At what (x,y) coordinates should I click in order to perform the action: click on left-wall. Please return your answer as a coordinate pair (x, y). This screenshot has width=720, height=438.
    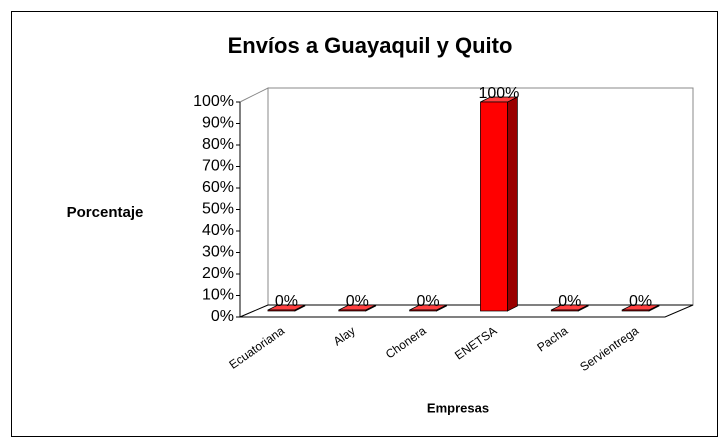
    Looking at the image, I should click on (254, 202).